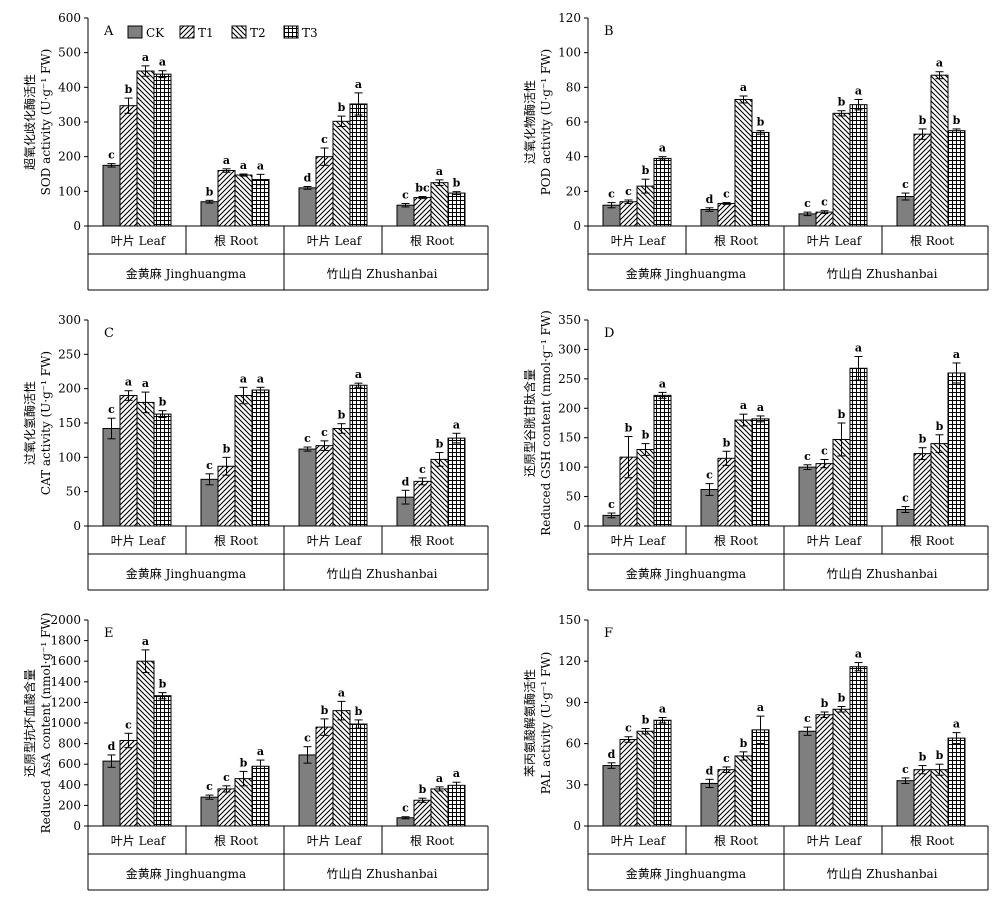 This screenshot has width=1007, height=907. What do you see at coordinates (46, 723) in the screenshot?
I see `y-label-en: Reduced AsA content (nmol·g⁻¹ FW)` at bounding box center [46, 723].